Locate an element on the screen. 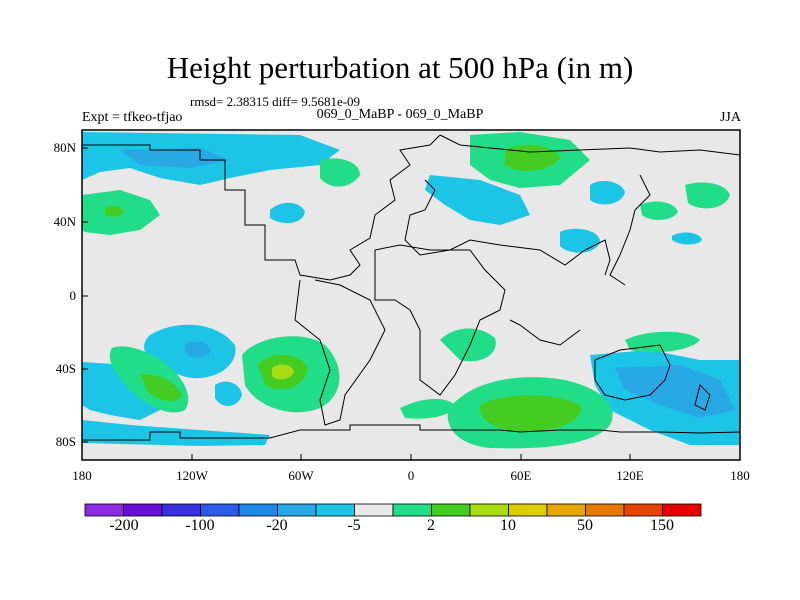  coastline-eurasia is located at coordinates (589, 145).